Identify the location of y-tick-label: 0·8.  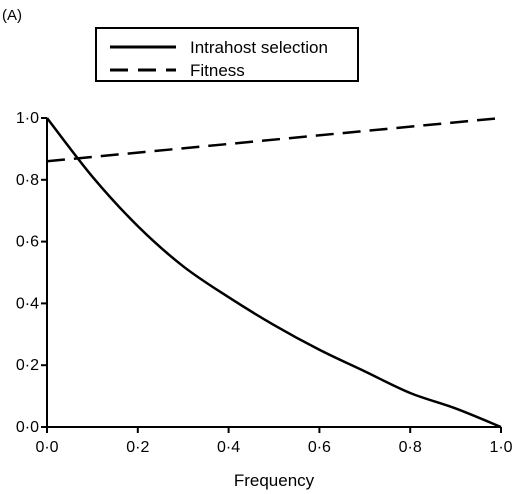
(27, 180).